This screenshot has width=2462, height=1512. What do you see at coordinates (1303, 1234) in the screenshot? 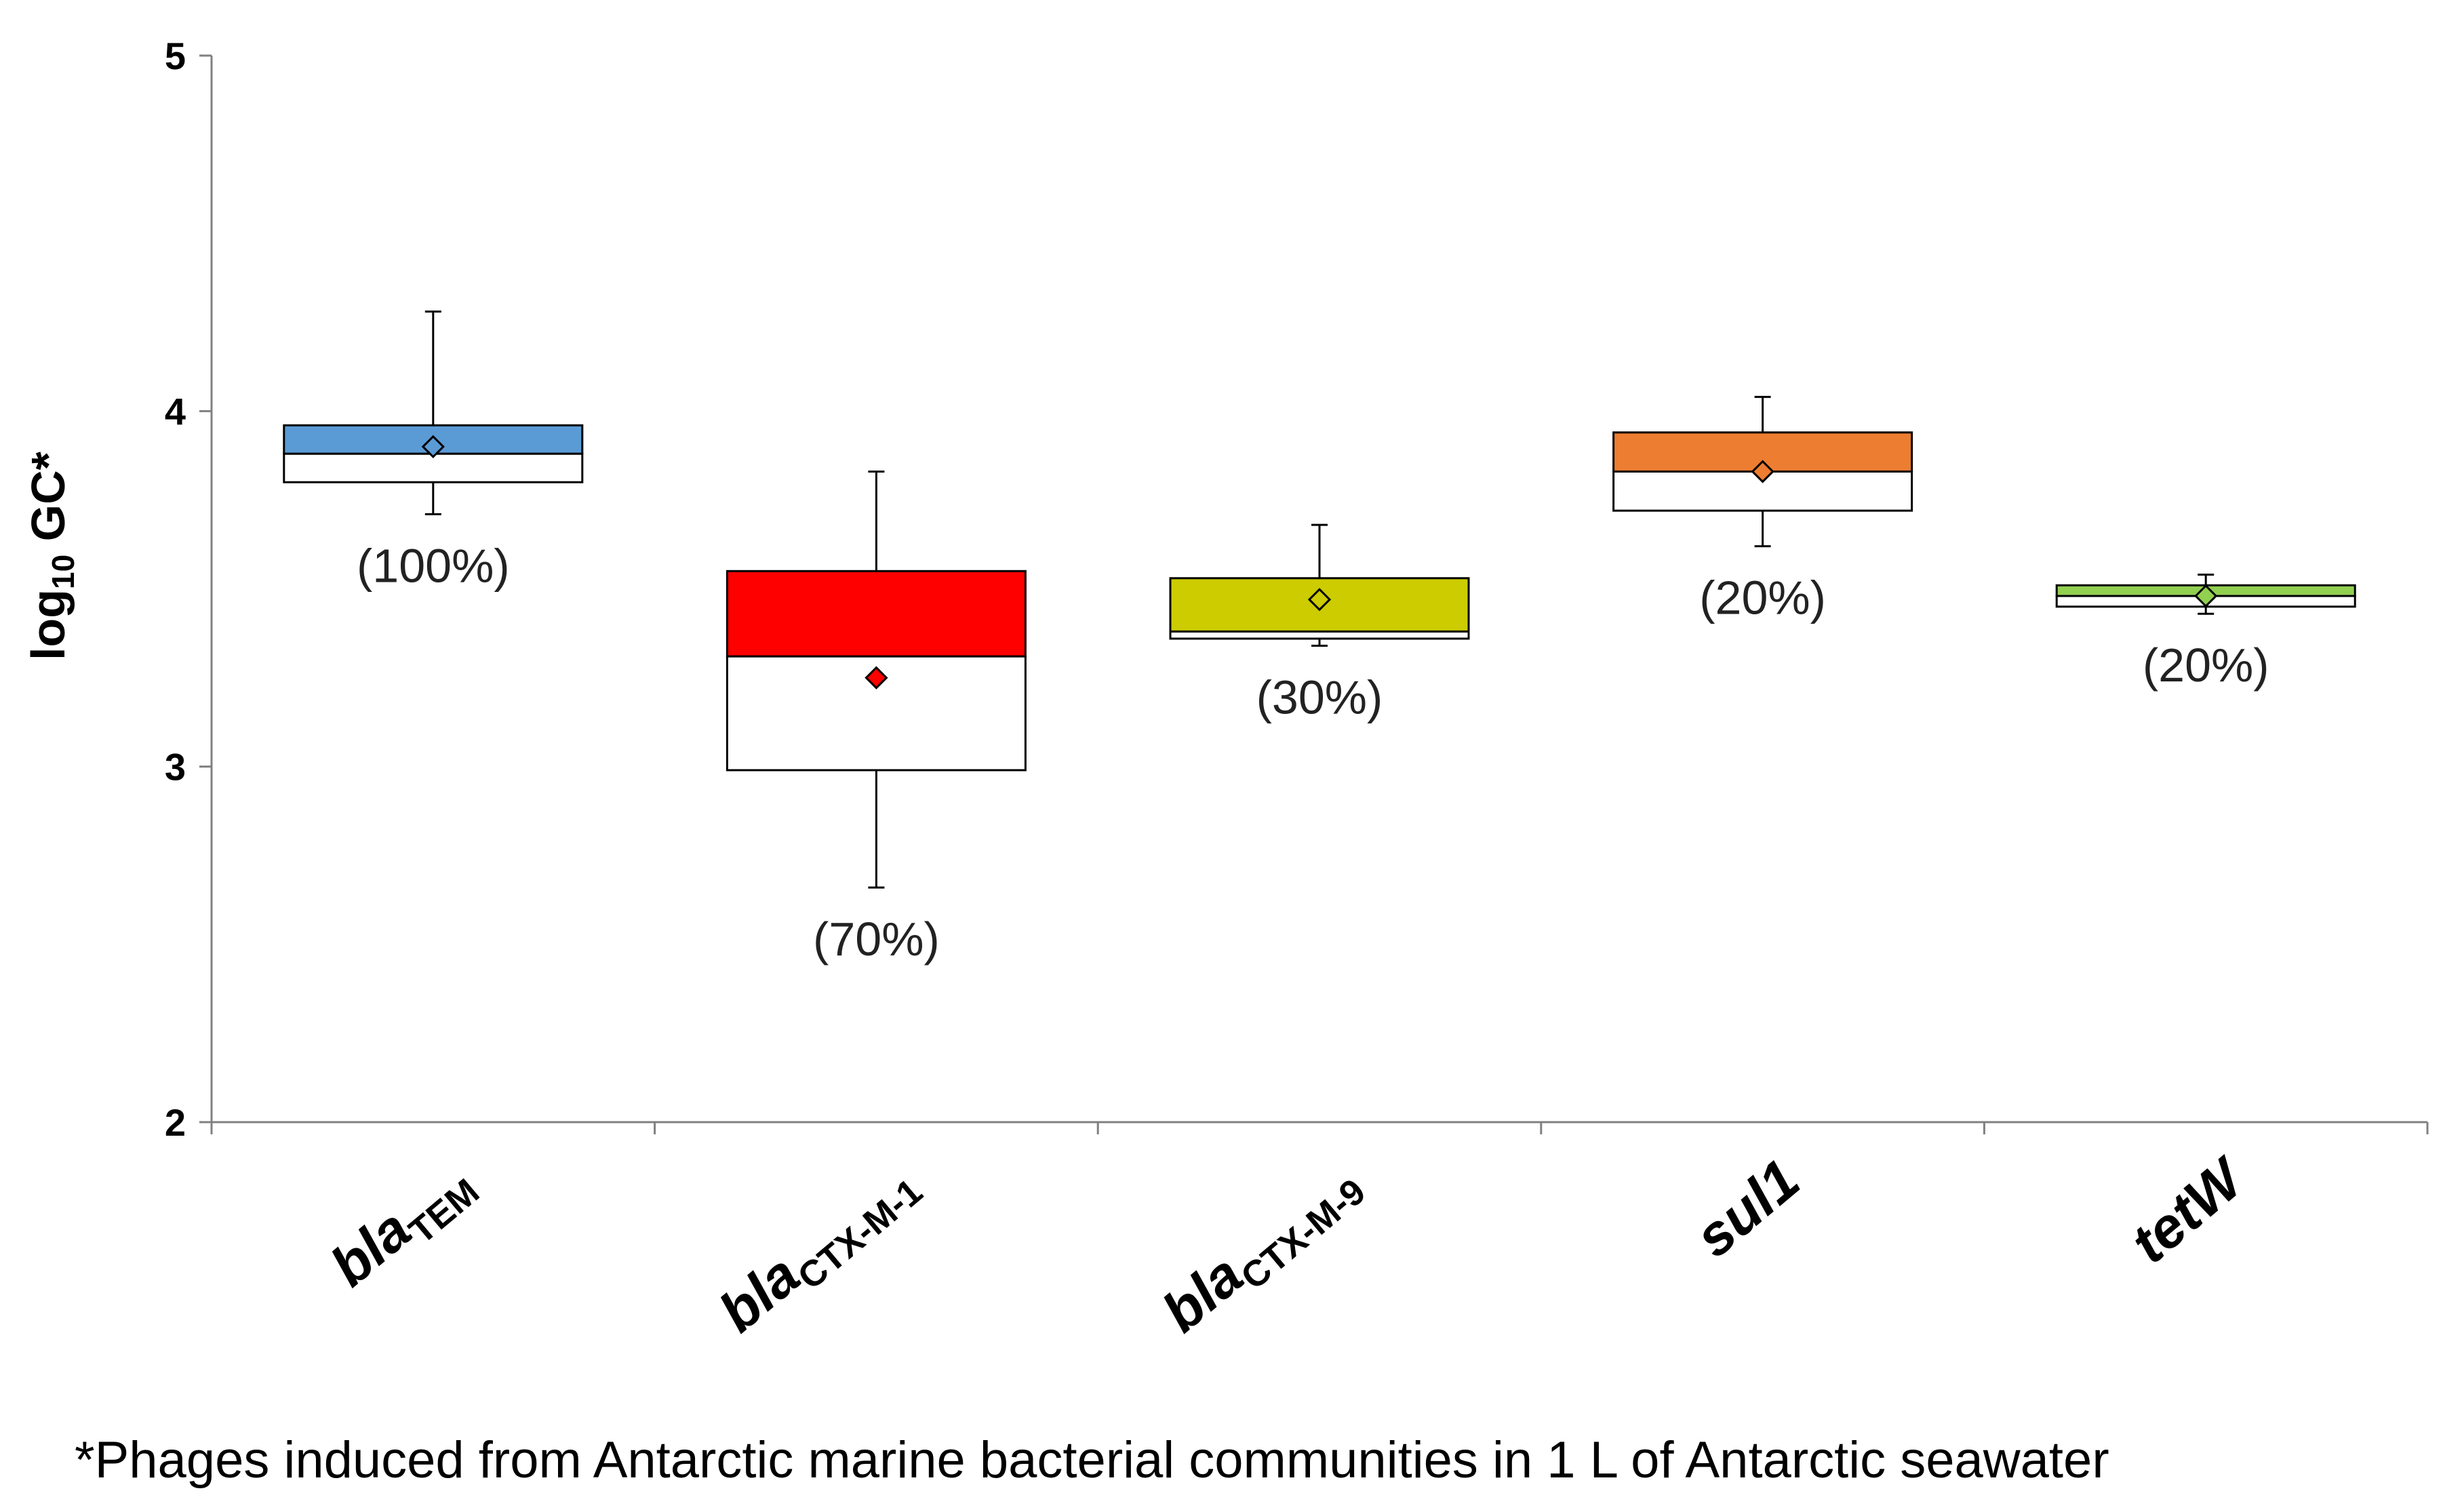
I see `category-label-subscript: CTX-M-9` at bounding box center [1303, 1234].